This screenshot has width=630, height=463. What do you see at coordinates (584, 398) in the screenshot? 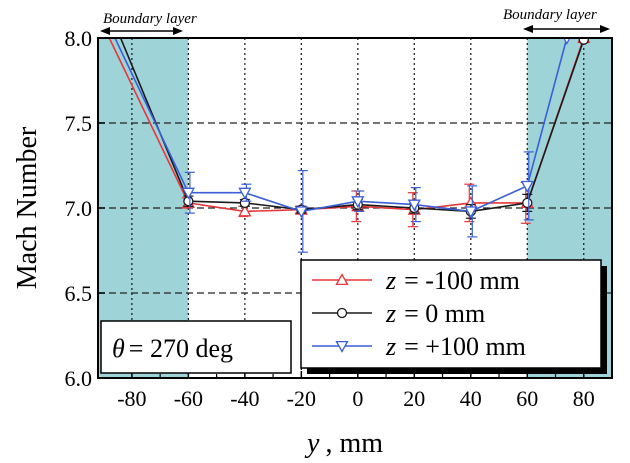
I see `x-tick-label: 80` at bounding box center [584, 398].